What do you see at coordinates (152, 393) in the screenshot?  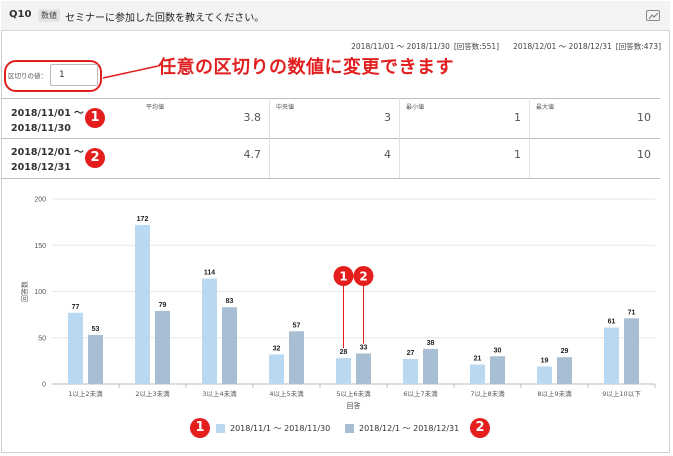 I see `x-tick-label: 2以上3未満` at bounding box center [152, 393].